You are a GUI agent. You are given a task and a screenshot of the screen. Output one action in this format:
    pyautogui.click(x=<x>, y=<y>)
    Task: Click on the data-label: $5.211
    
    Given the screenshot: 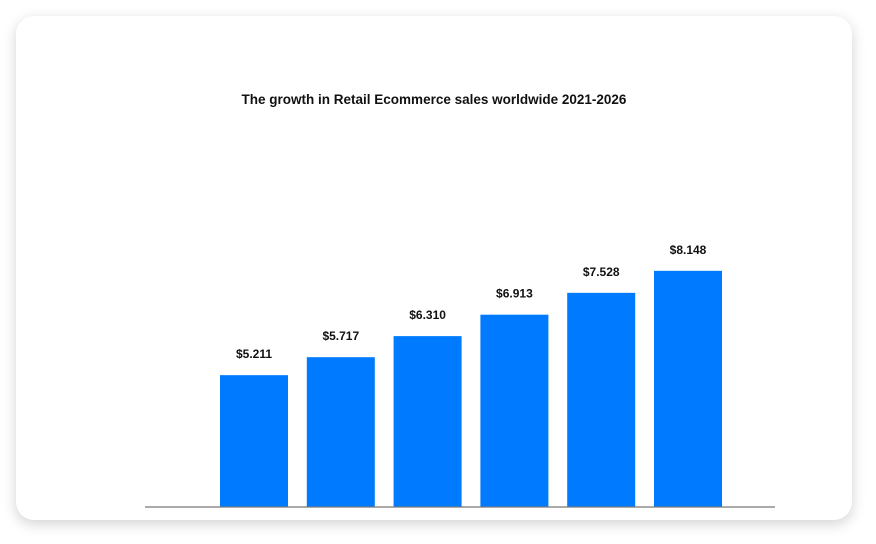 What is the action you would take?
    pyautogui.click(x=254, y=354)
    